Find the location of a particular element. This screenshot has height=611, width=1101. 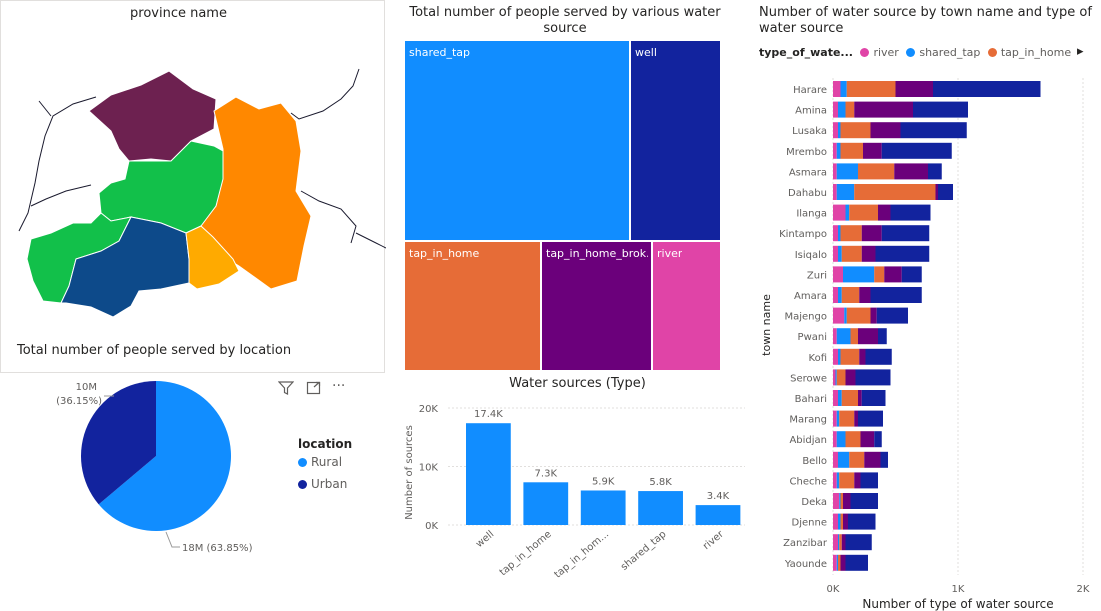

more-options-icon: ··· is located at coordinates (339, 386).